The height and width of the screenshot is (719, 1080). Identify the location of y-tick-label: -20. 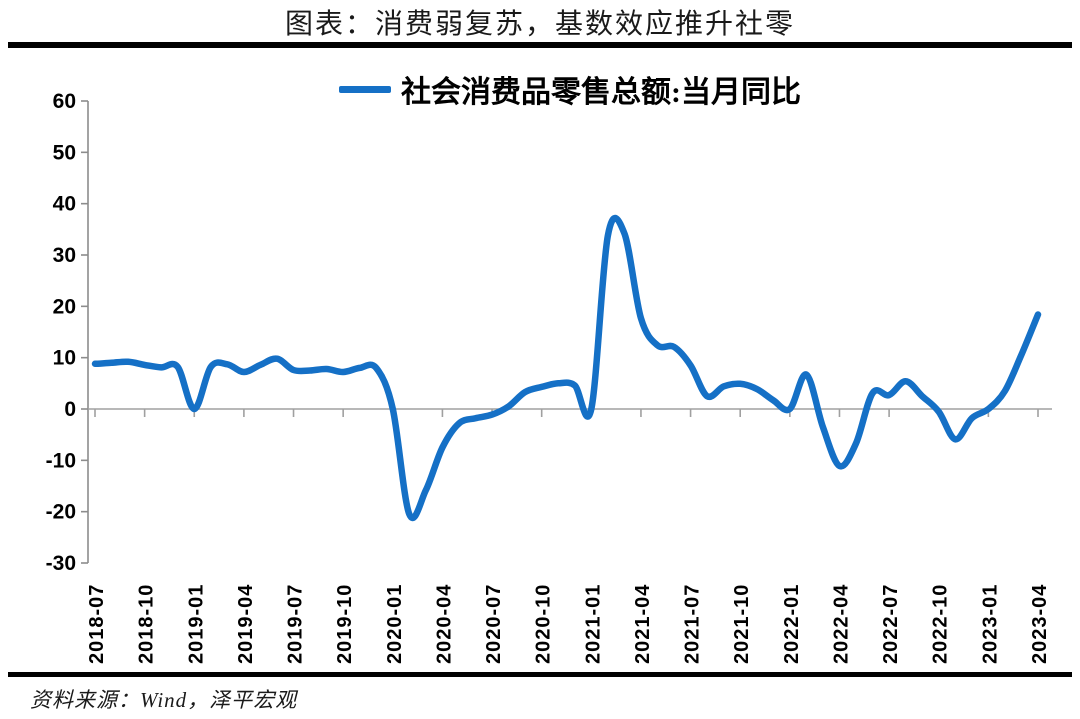
(61, 512).